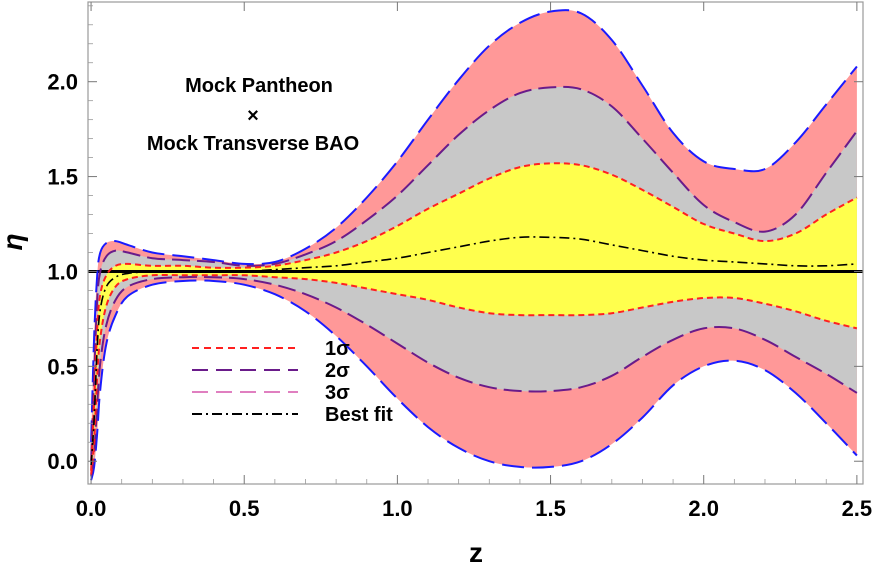  I want to click on x-tick-label: 2.5, so click(857, 508).